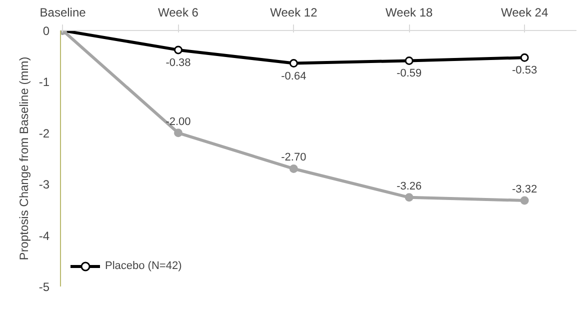 This screenshot has width=586, height=316. I want to click on y-tick-label: -5, so click(44, 287).